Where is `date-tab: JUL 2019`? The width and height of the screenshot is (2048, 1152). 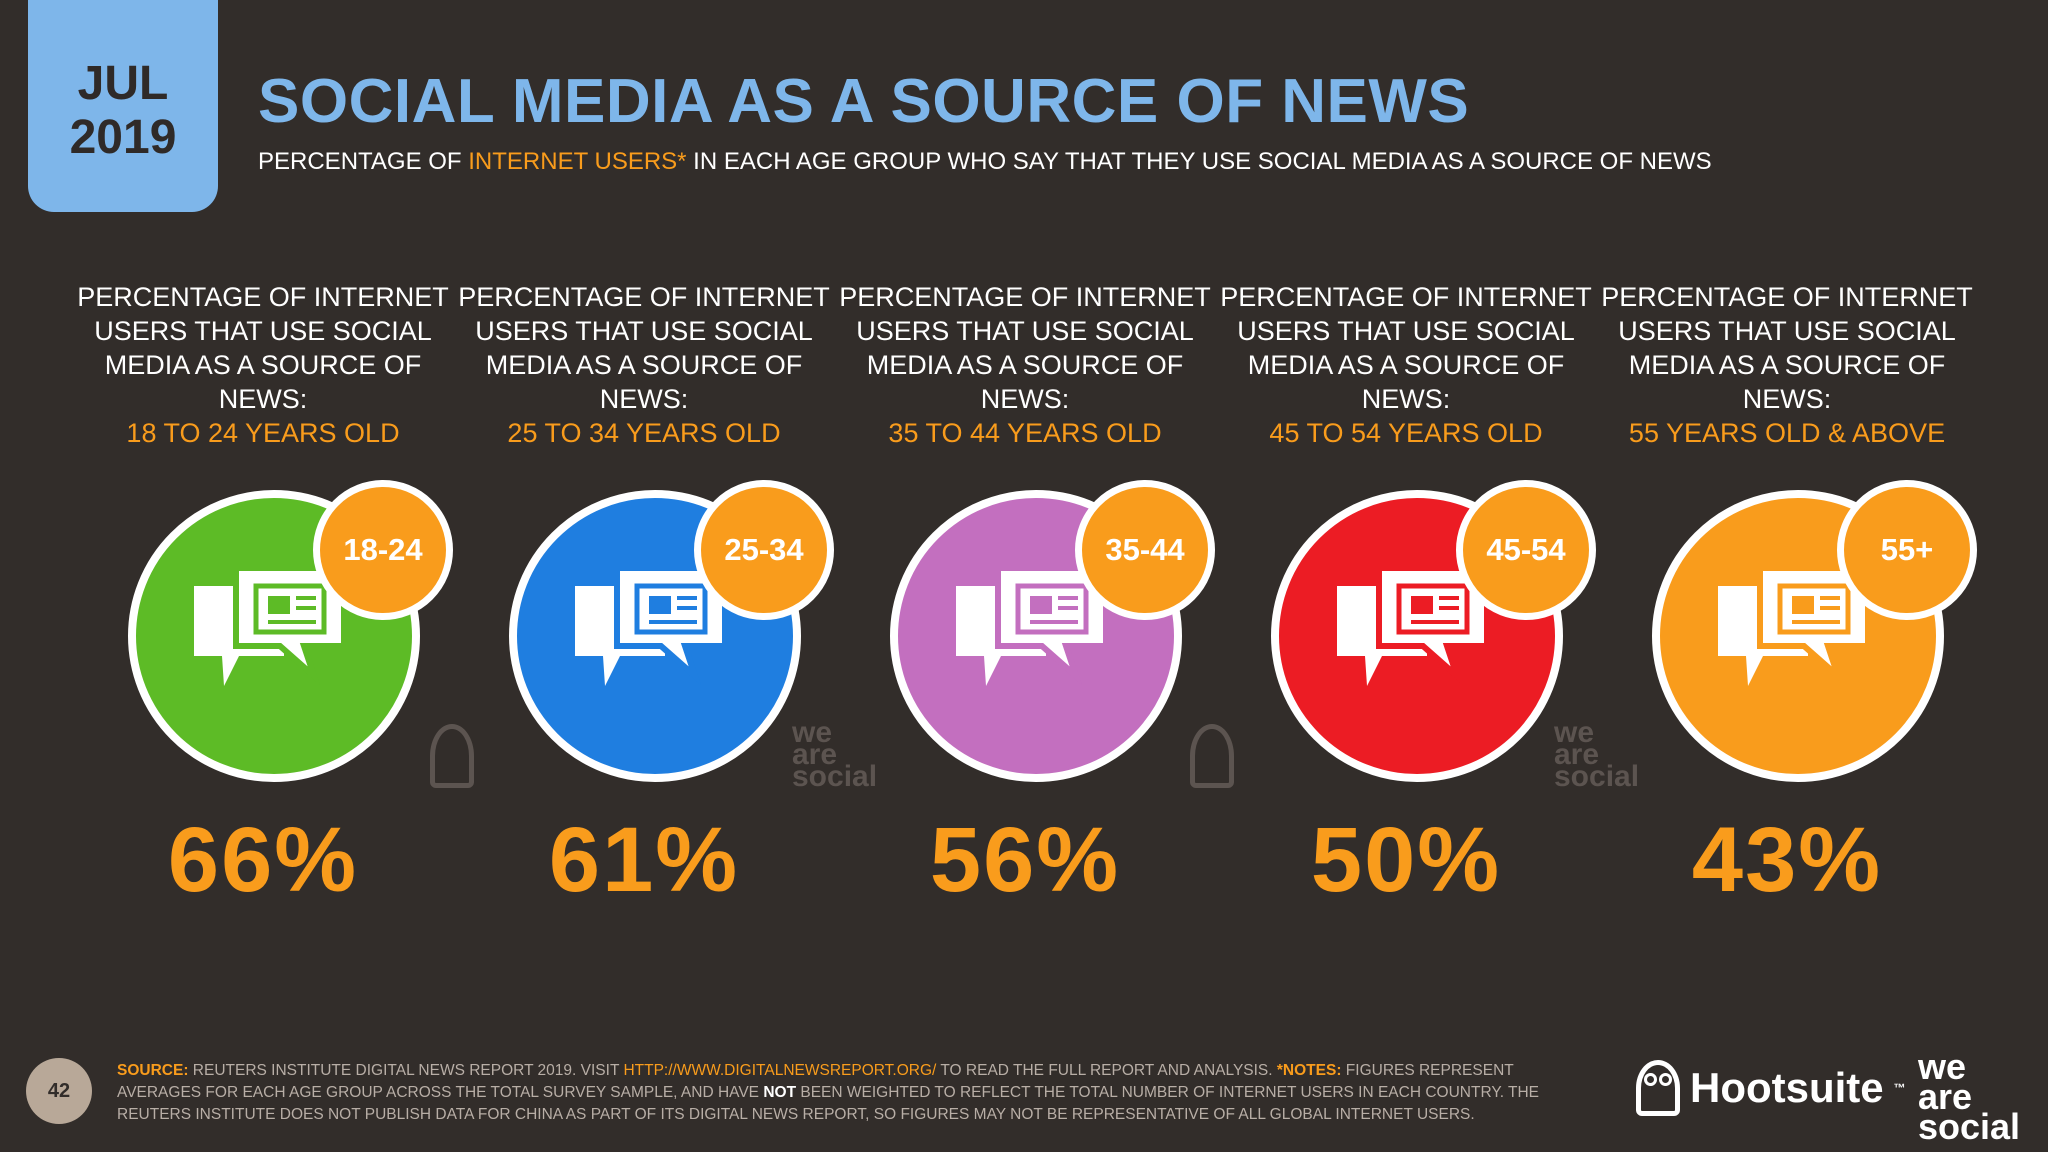 date-tab: JUL 2019 is located at coordinates (123, 106).